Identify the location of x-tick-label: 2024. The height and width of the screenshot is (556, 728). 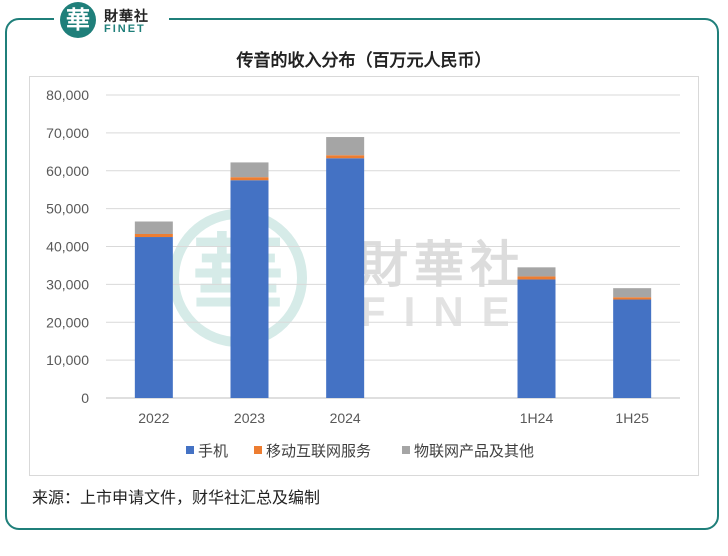
(345, 418).